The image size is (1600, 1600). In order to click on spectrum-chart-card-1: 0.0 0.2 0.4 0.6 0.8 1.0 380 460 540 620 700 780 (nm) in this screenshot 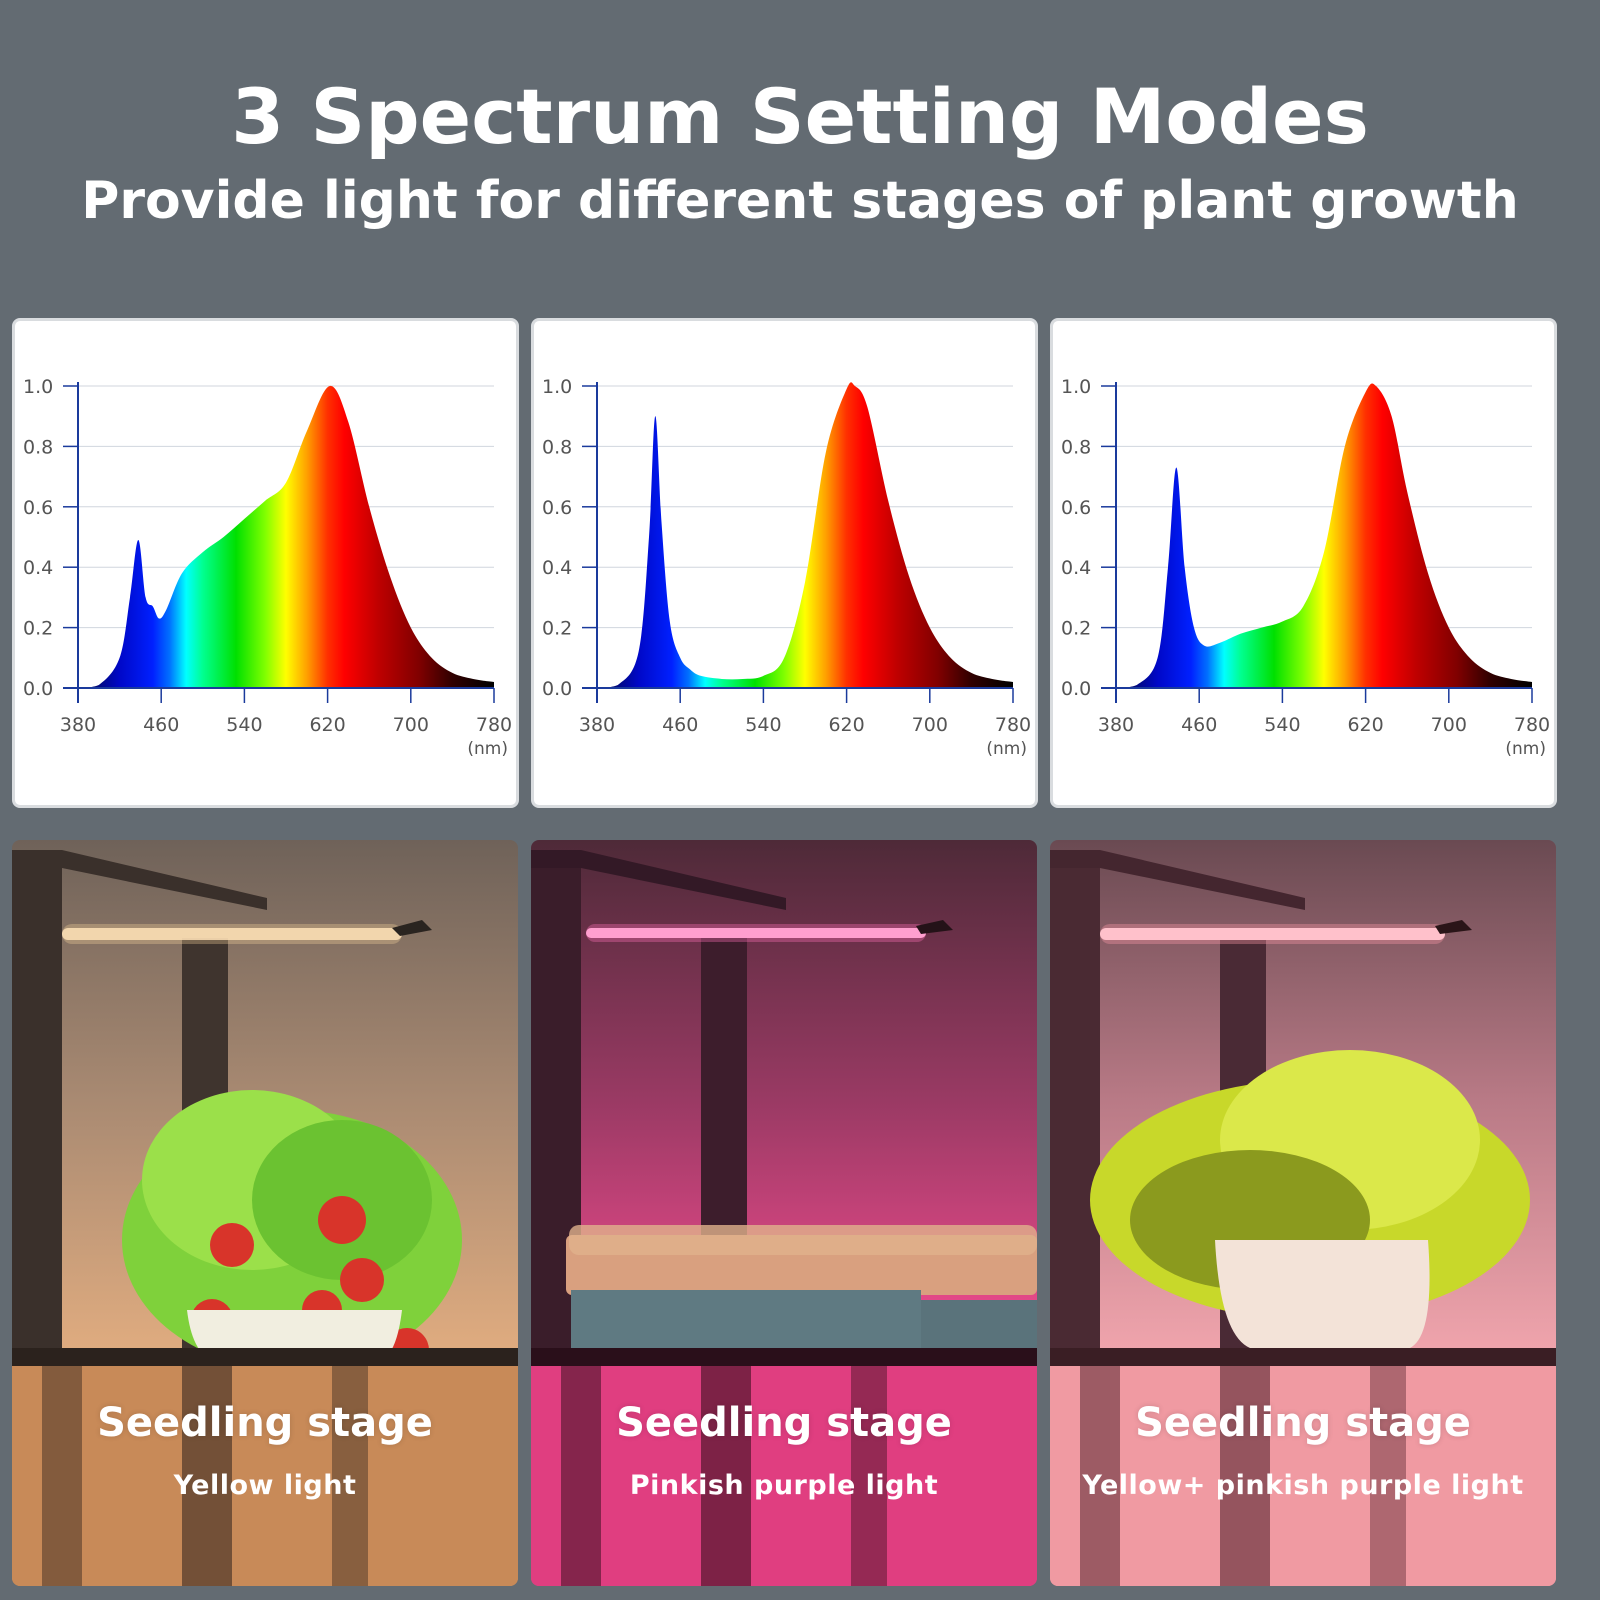, I will do `click(265, 563)`.